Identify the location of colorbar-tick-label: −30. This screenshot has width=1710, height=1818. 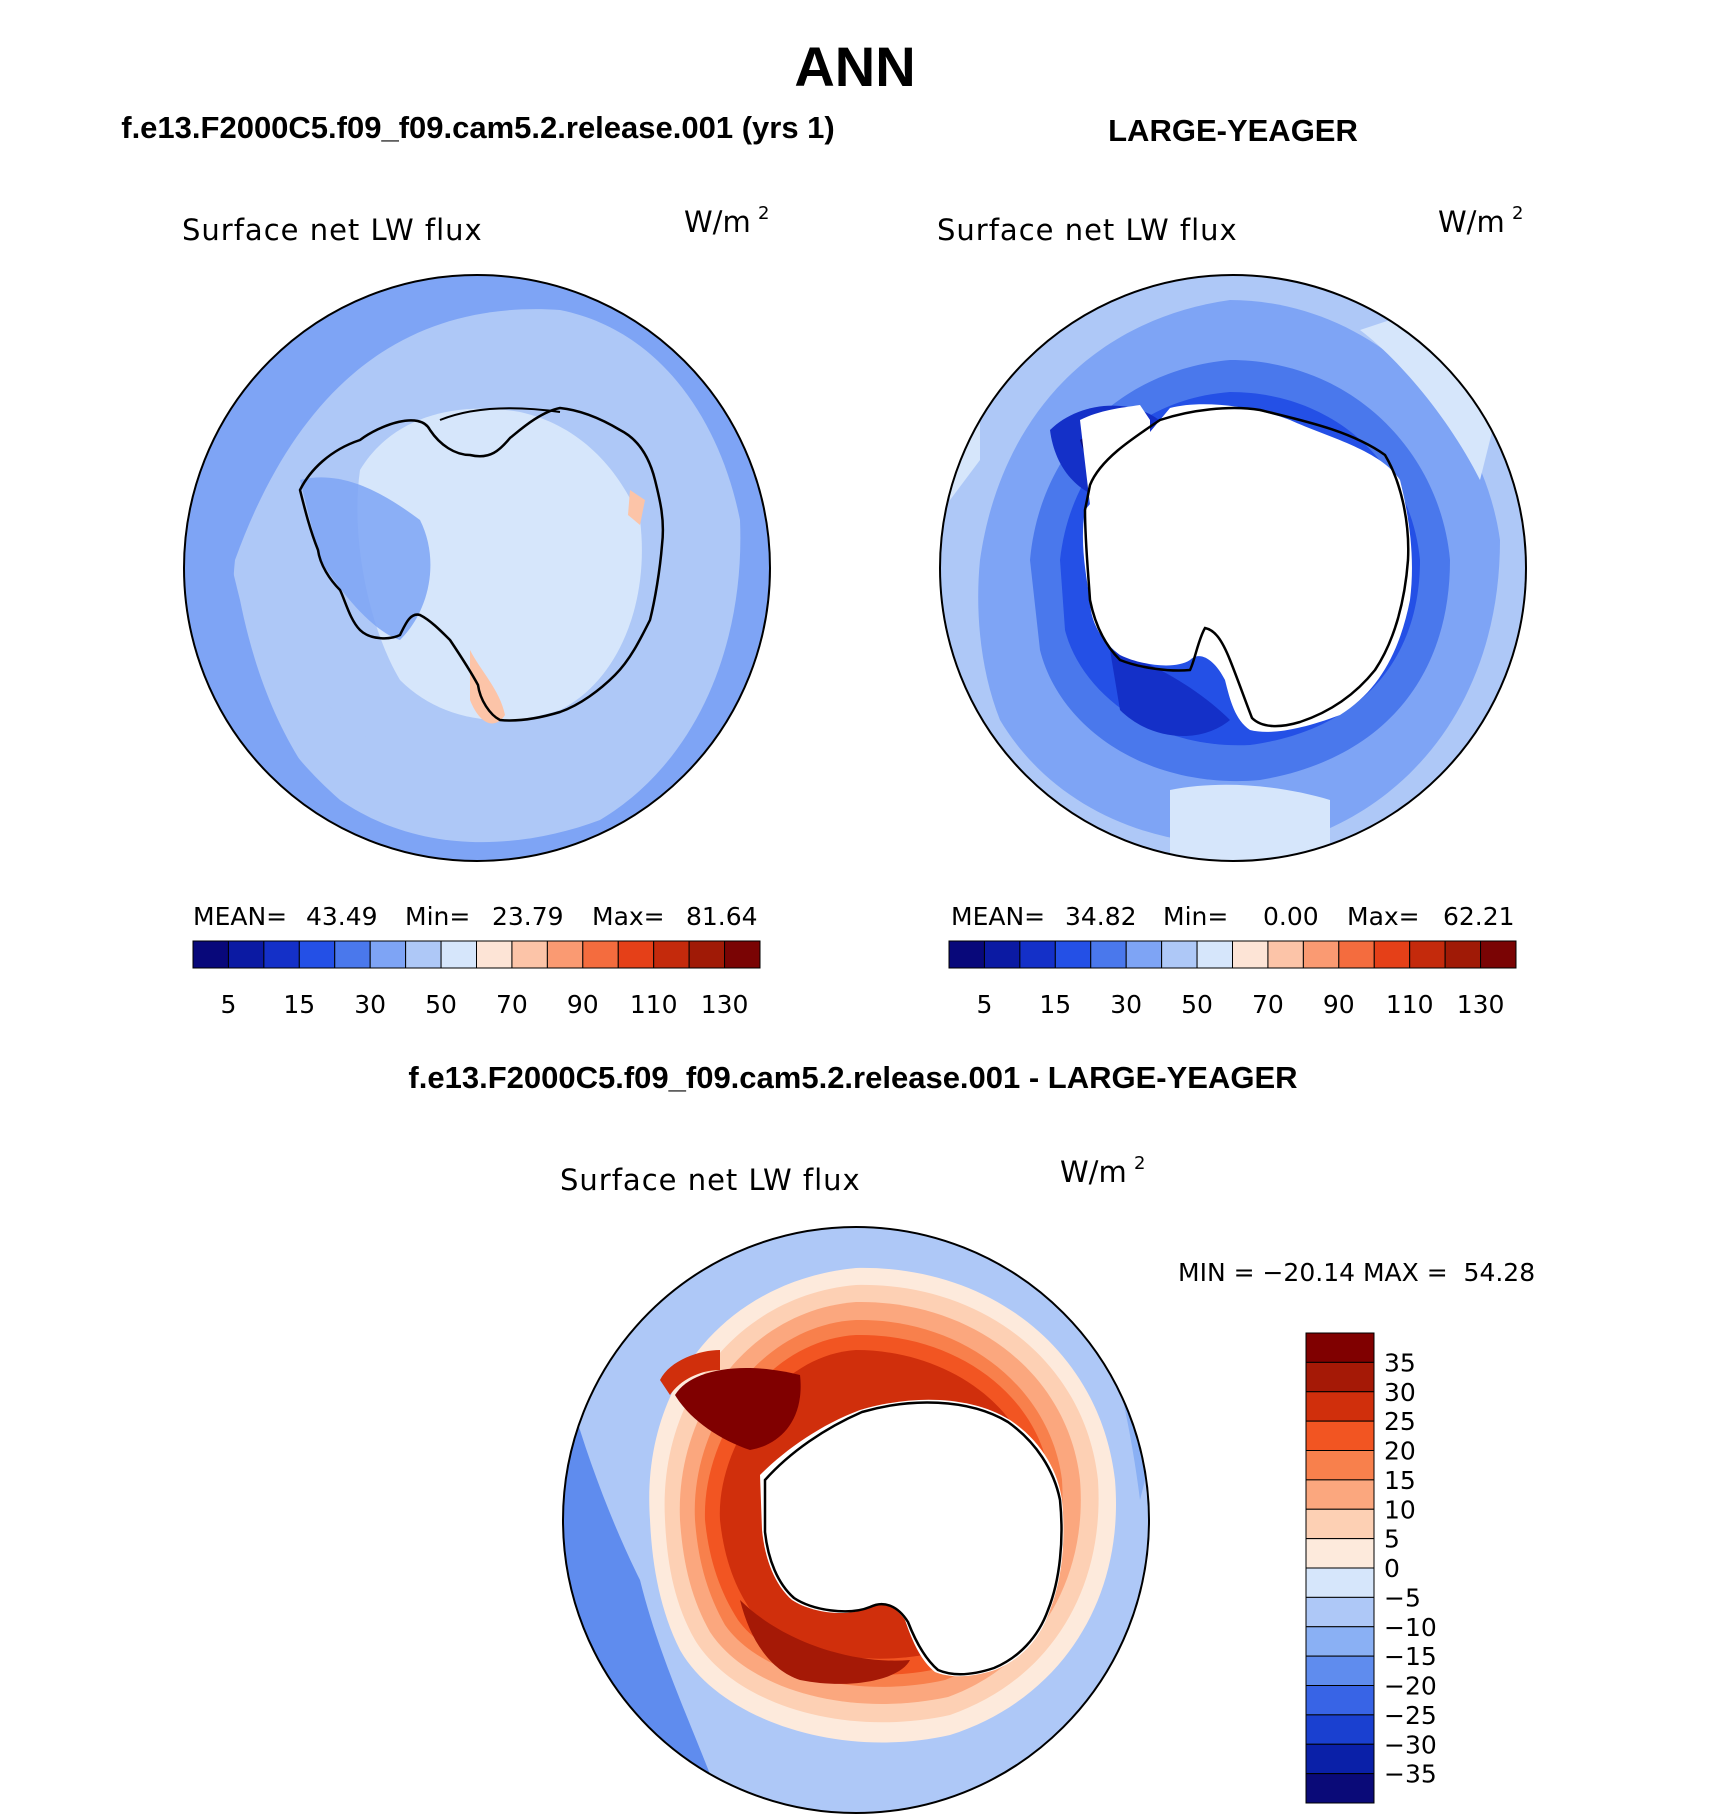
(1410, 1744).